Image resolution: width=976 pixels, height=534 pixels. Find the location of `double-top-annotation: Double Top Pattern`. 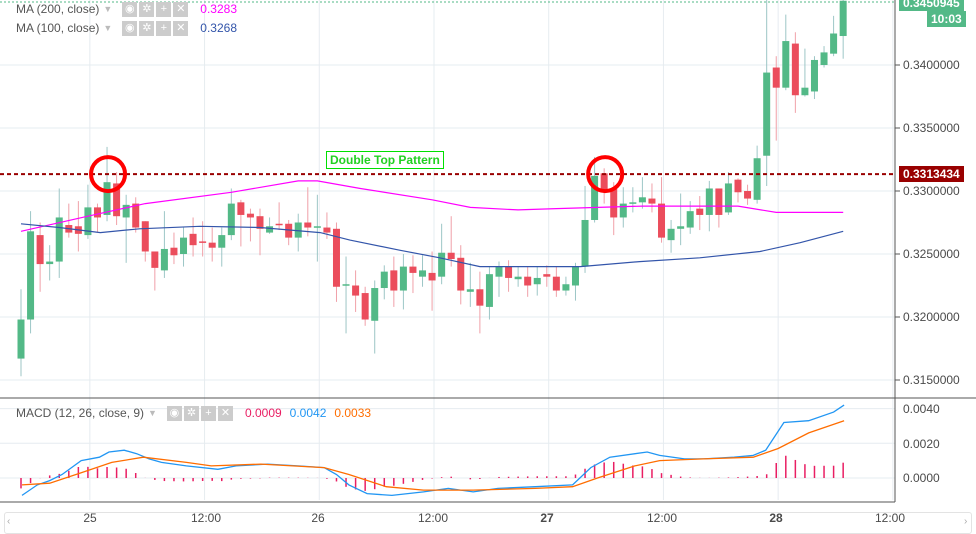

double-top-annotation: Double Top Pattern is located at coordinates (385, 160).